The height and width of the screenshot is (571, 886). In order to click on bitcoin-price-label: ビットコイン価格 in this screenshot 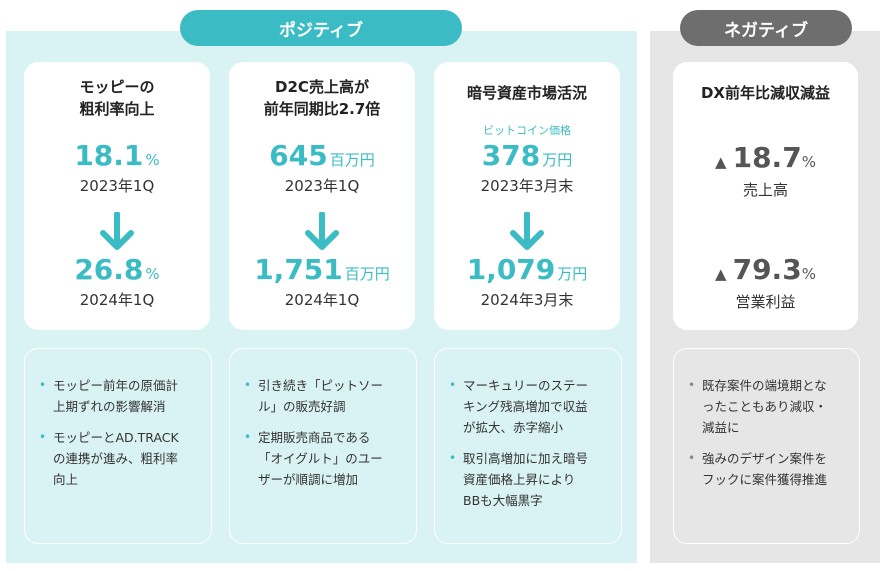, I will do `click(527, 130)`.